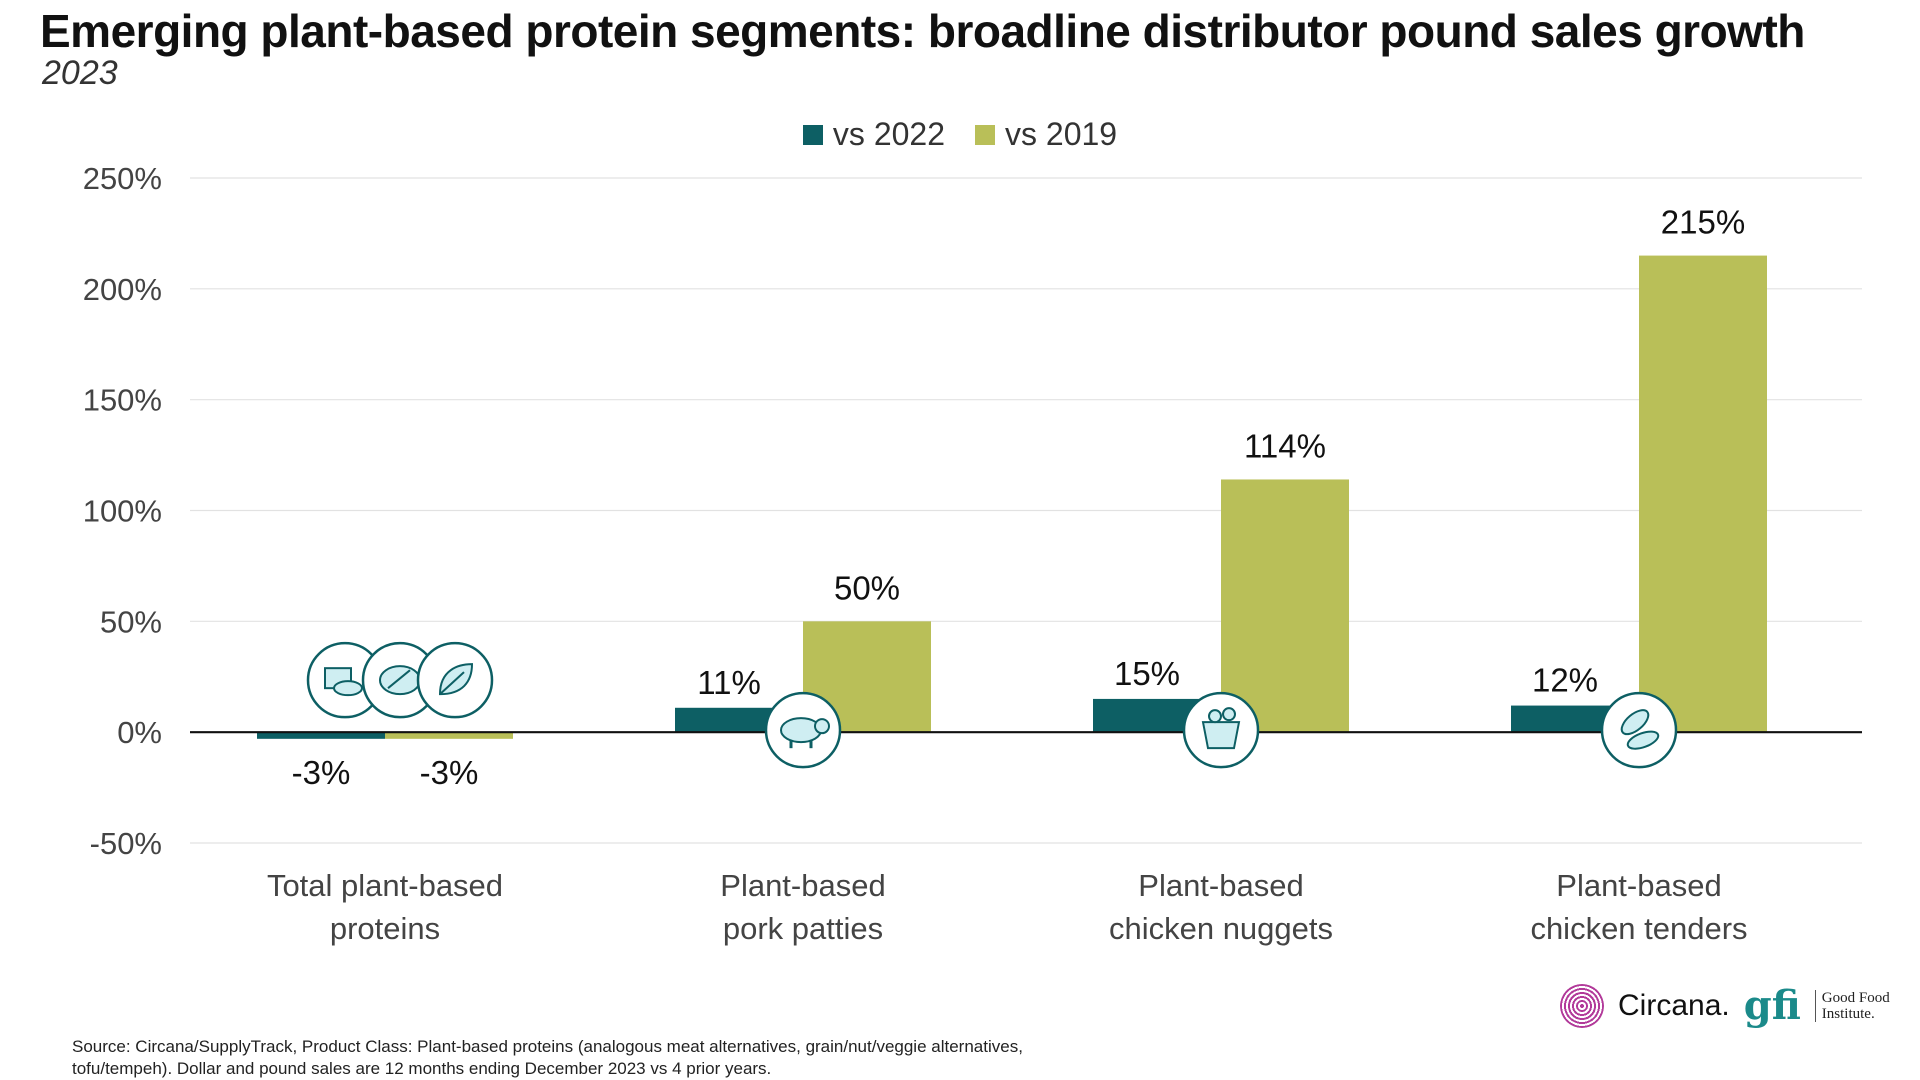 The width and height of the screenshot is (1920, 1080). I want to click on y-tick-label: -50%, so click(126, 843).